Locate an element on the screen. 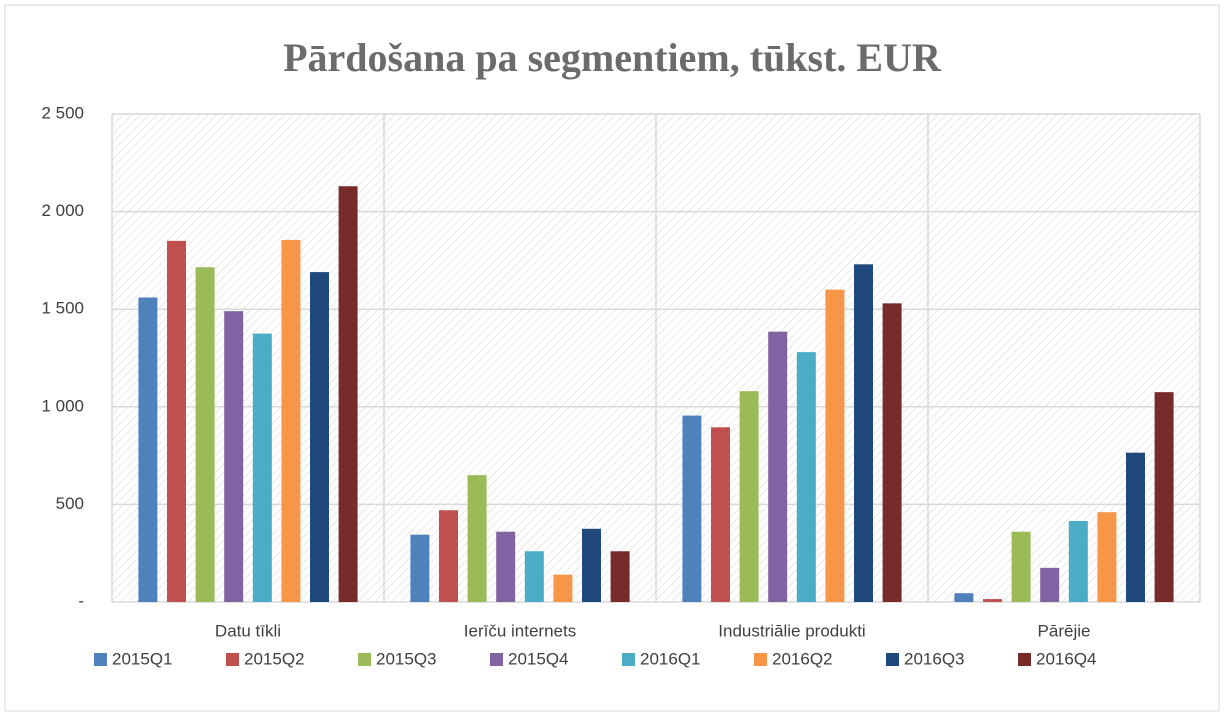 This screenshot has height=716, width=1224. y-tick-label: 2 500 is located at coordinates (62, 112).